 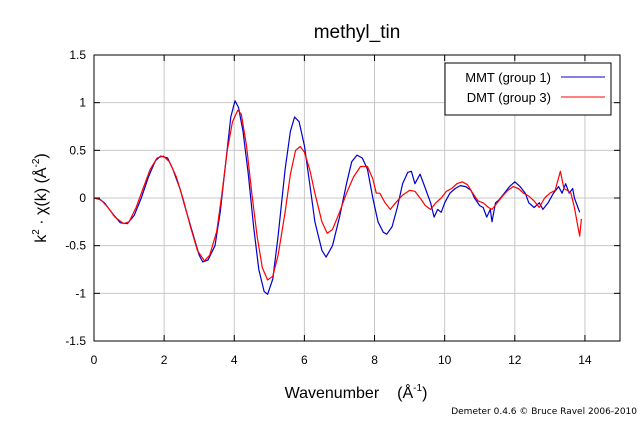 I want to click on x-axis-label-paren: (Å, so click(x=405, y=392).